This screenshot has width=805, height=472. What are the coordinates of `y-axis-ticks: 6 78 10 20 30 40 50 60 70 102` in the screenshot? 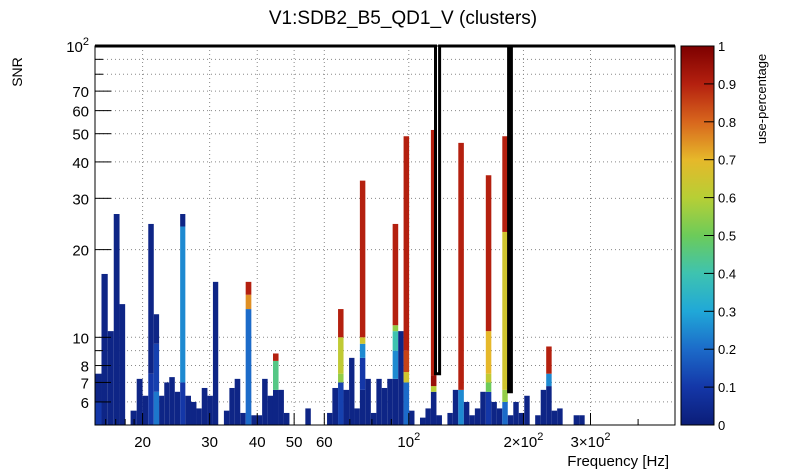 It's located at (88, 224).